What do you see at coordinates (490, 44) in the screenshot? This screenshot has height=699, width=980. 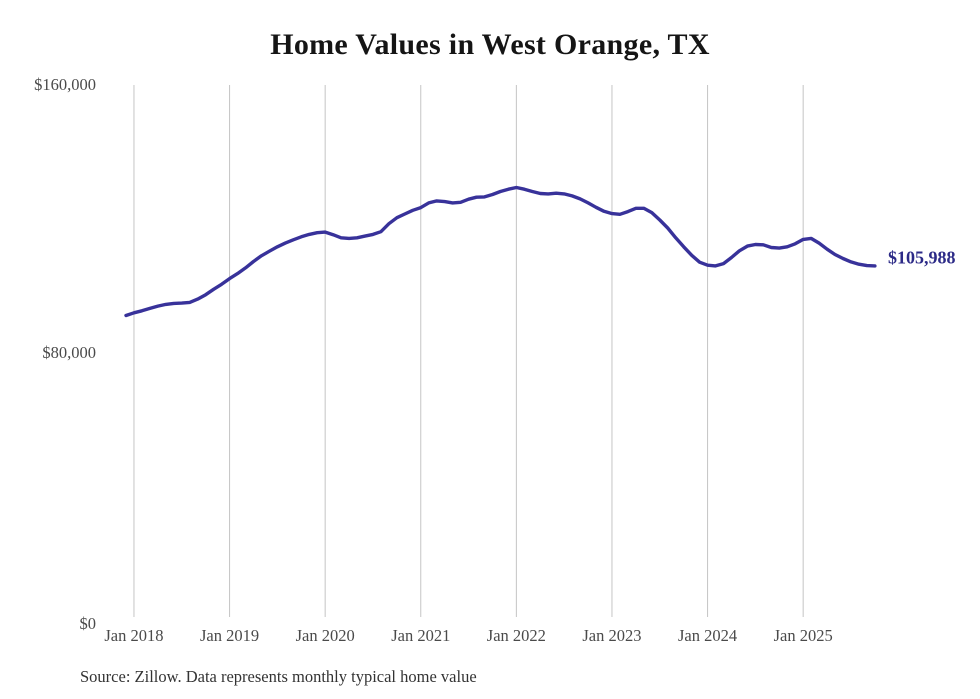 I see `chart-title: Home Values in West Orange, TX` at bounding box center [490, 44].